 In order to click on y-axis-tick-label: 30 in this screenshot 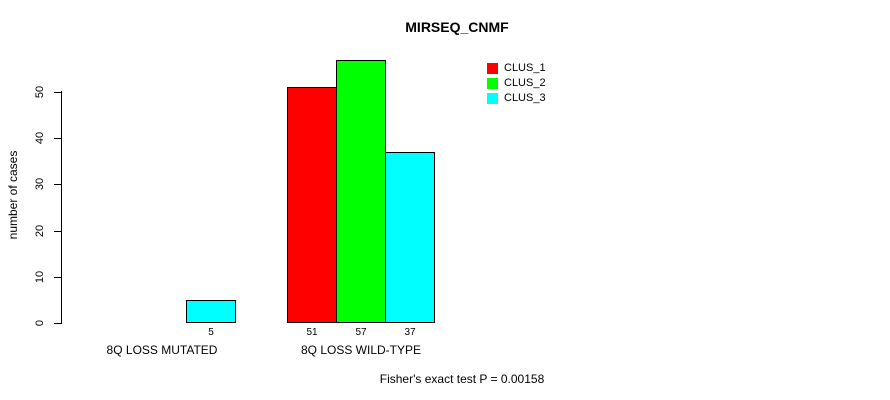, I will do `click(40, 184)`.